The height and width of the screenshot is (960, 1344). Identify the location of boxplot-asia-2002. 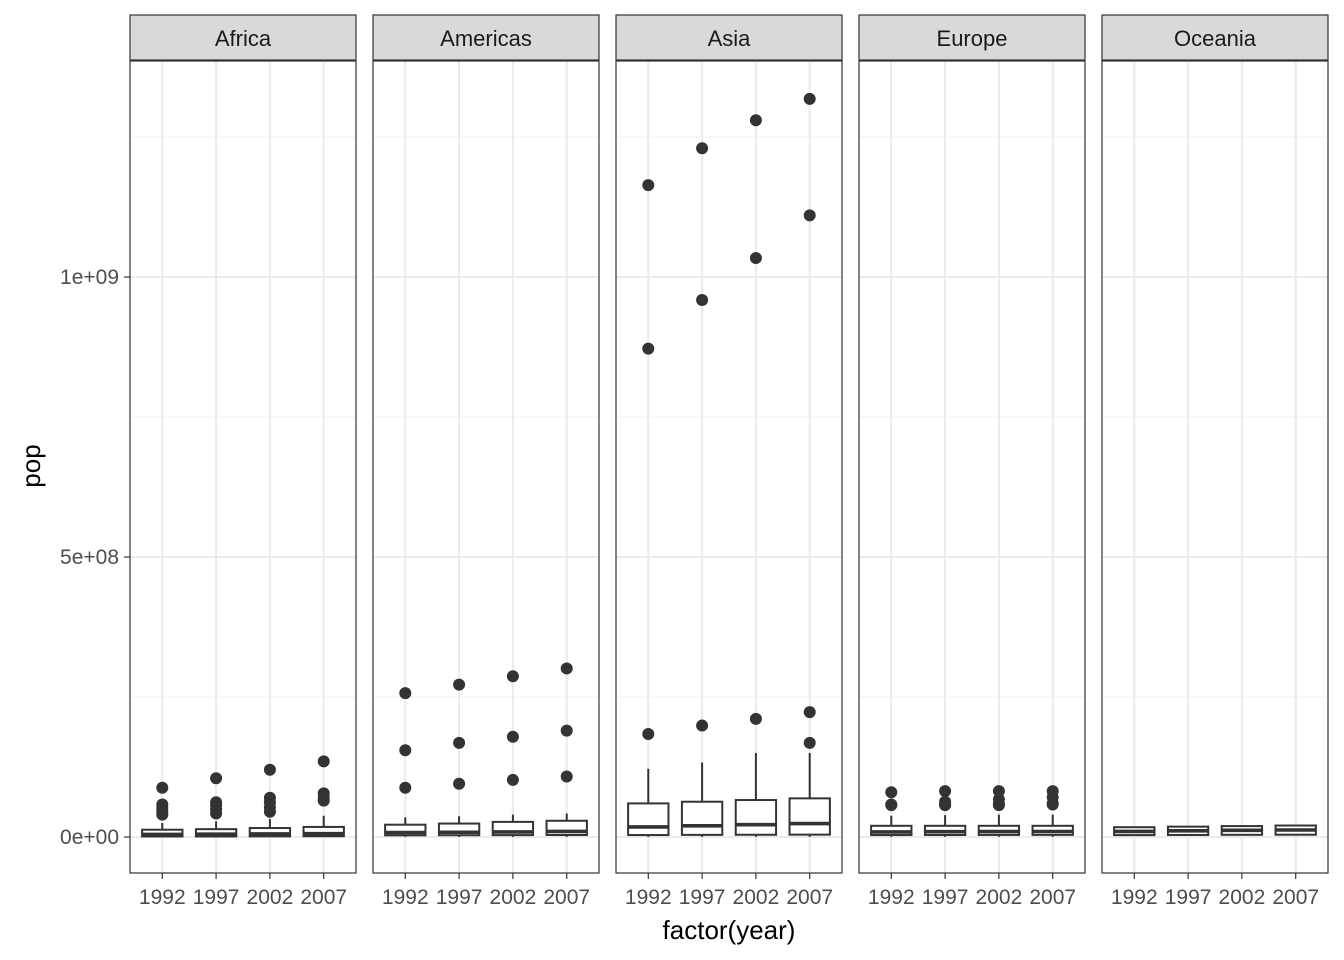
(756, 475).